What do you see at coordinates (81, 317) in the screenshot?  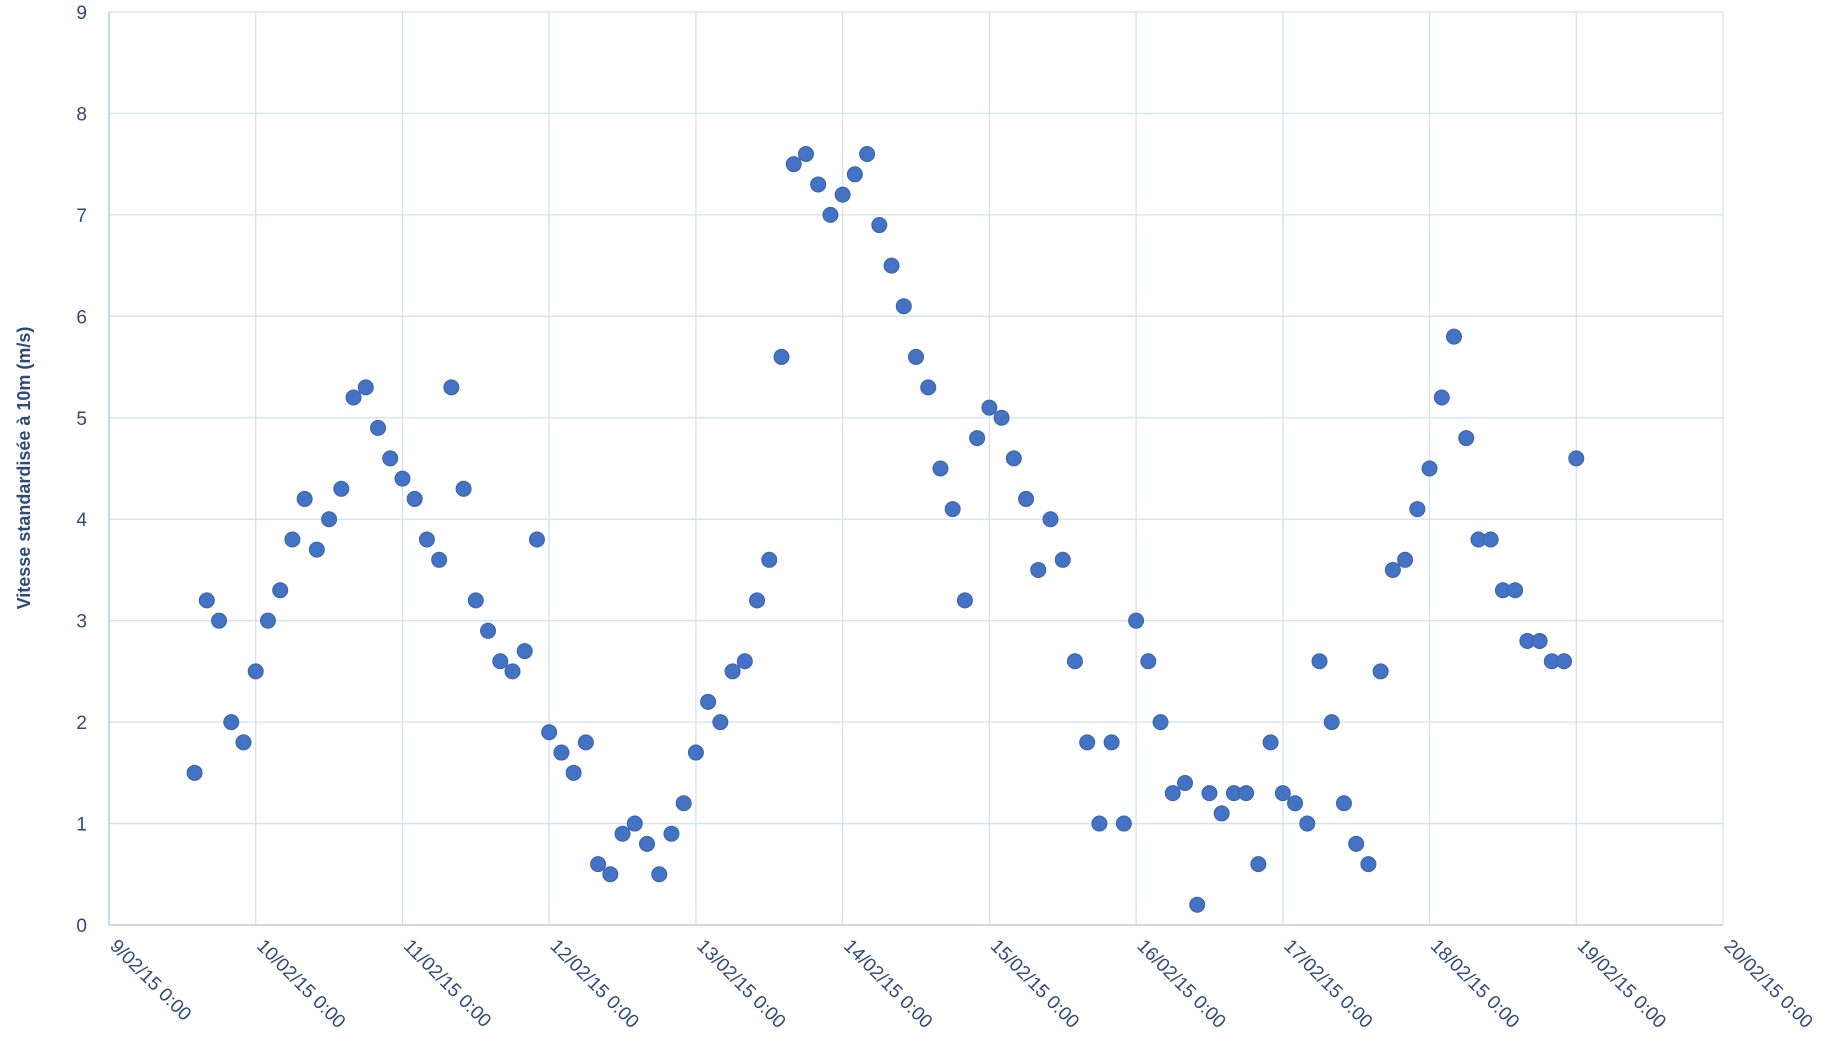 I see `y-tick-label: 6` at bounding box center [81, 317].